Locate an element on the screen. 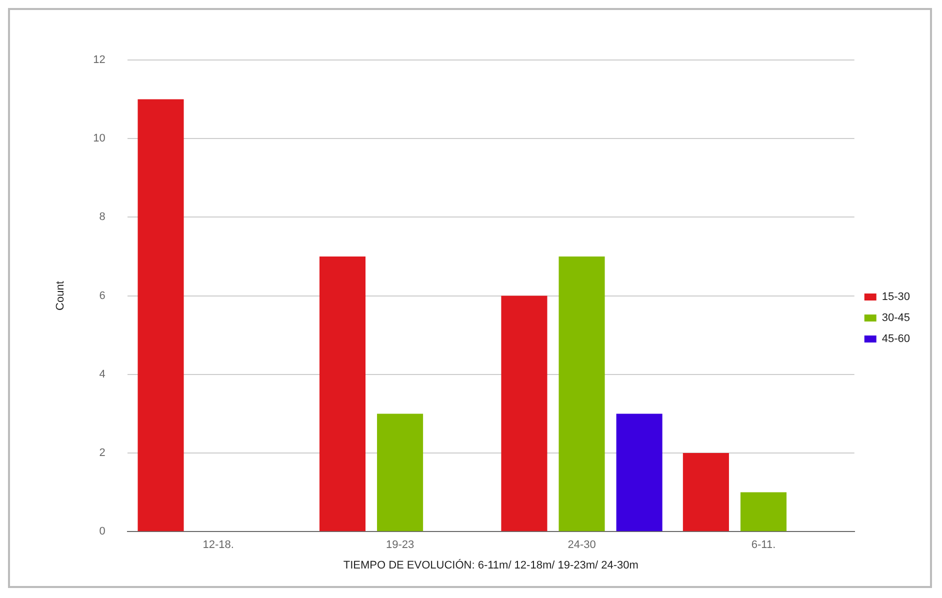 Image resolution: width=942 pixels, height=598 pixels. legend-label: 15-30 is located at coordinates (896, 297).